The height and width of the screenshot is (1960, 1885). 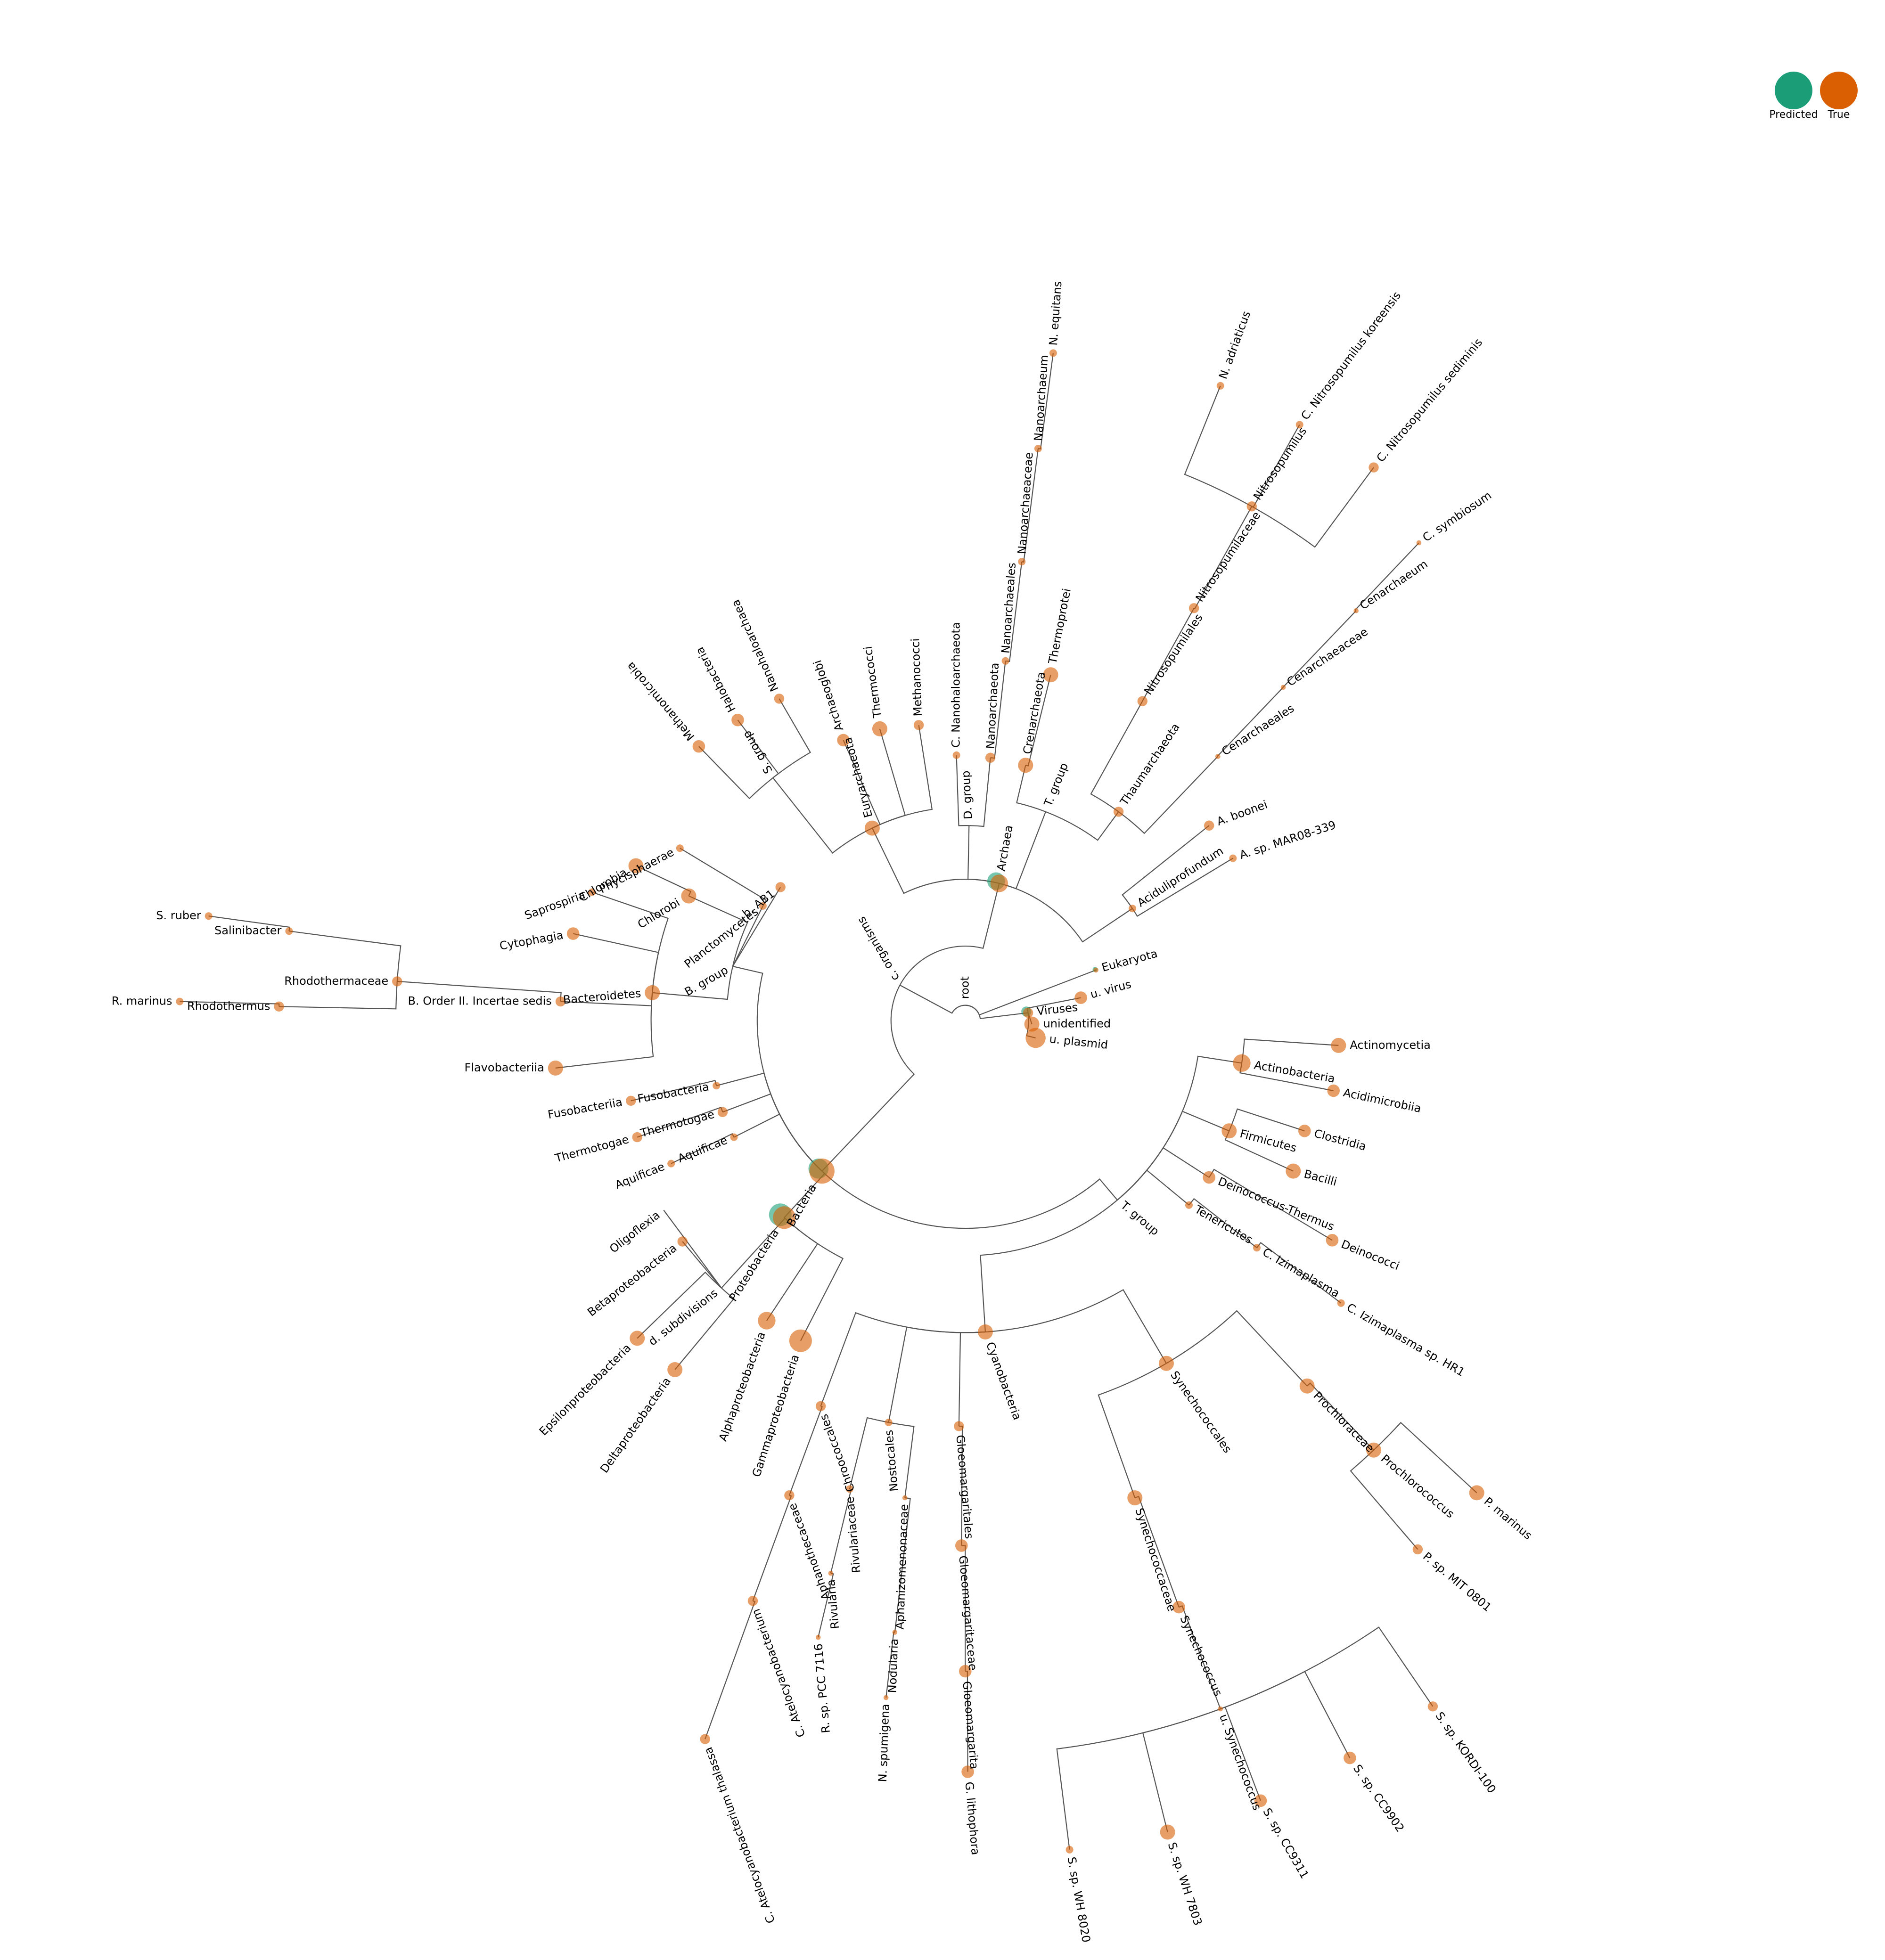 What do you see at coordinates (1201, 1656) in the screenshot?
I see `tree-node-label: Synechococcus` at bounding box center [1201, 1656].